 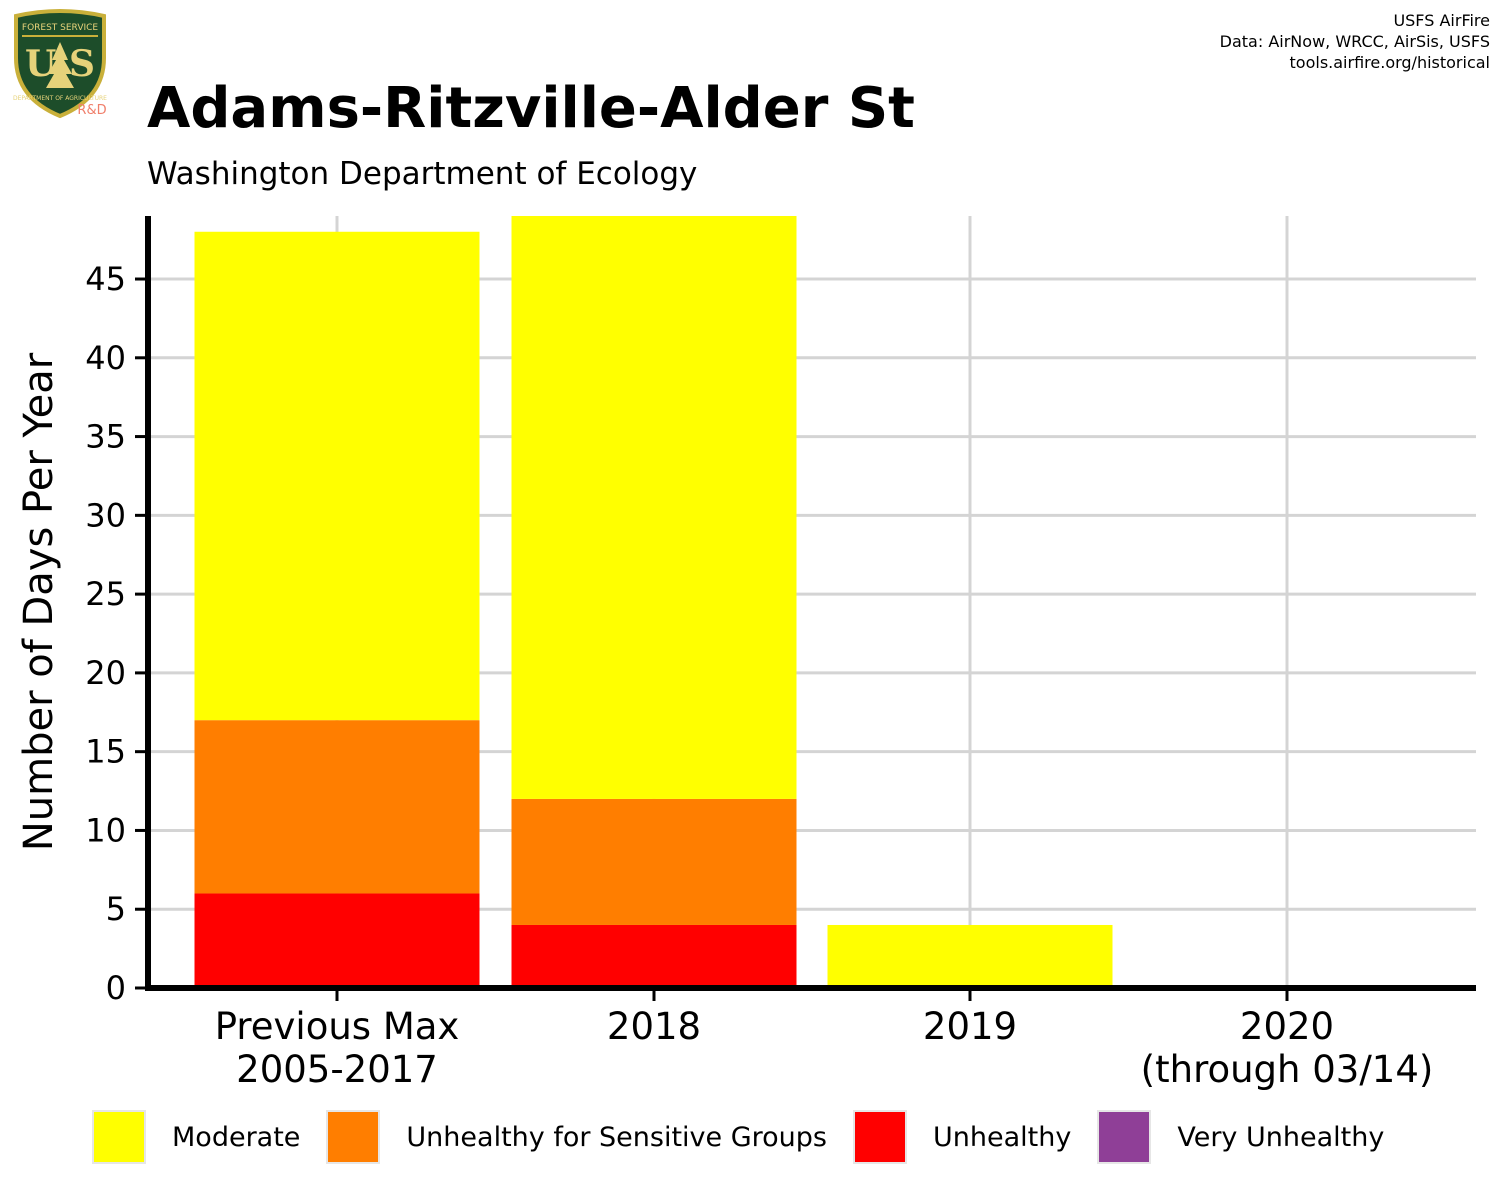 I want to click on legend-label: Moderate, so click(x=236, y=1137).